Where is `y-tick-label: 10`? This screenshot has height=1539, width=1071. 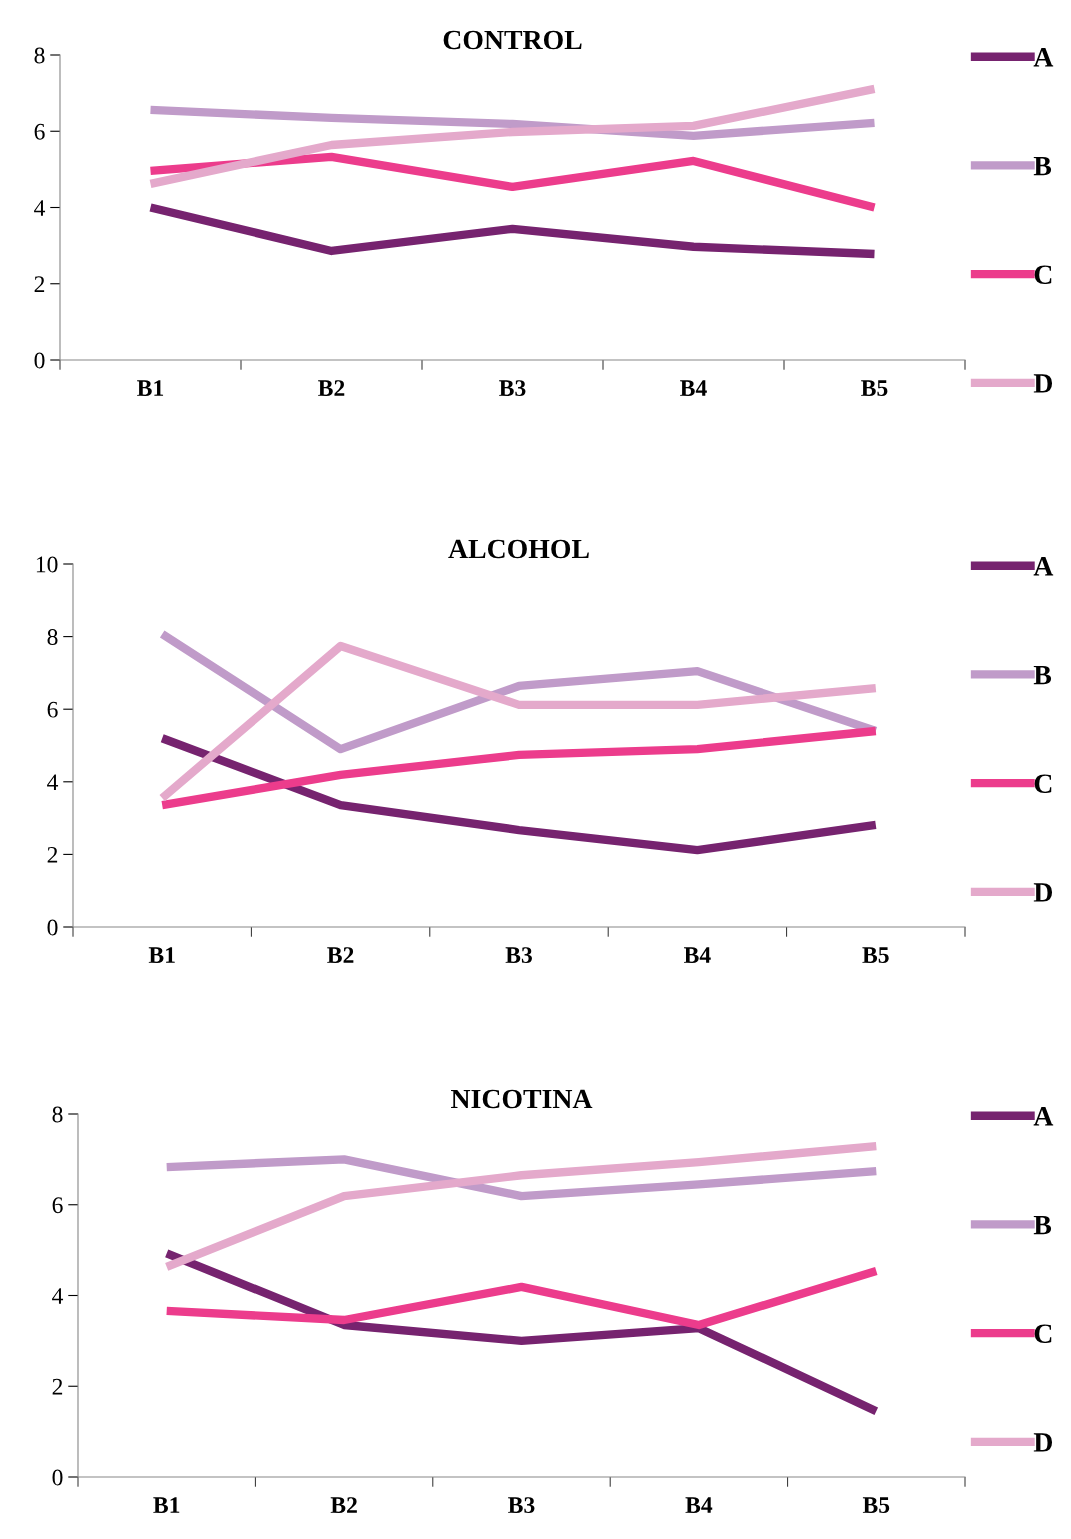 y-tick-label: 10 is located at coordinates (47, 564).